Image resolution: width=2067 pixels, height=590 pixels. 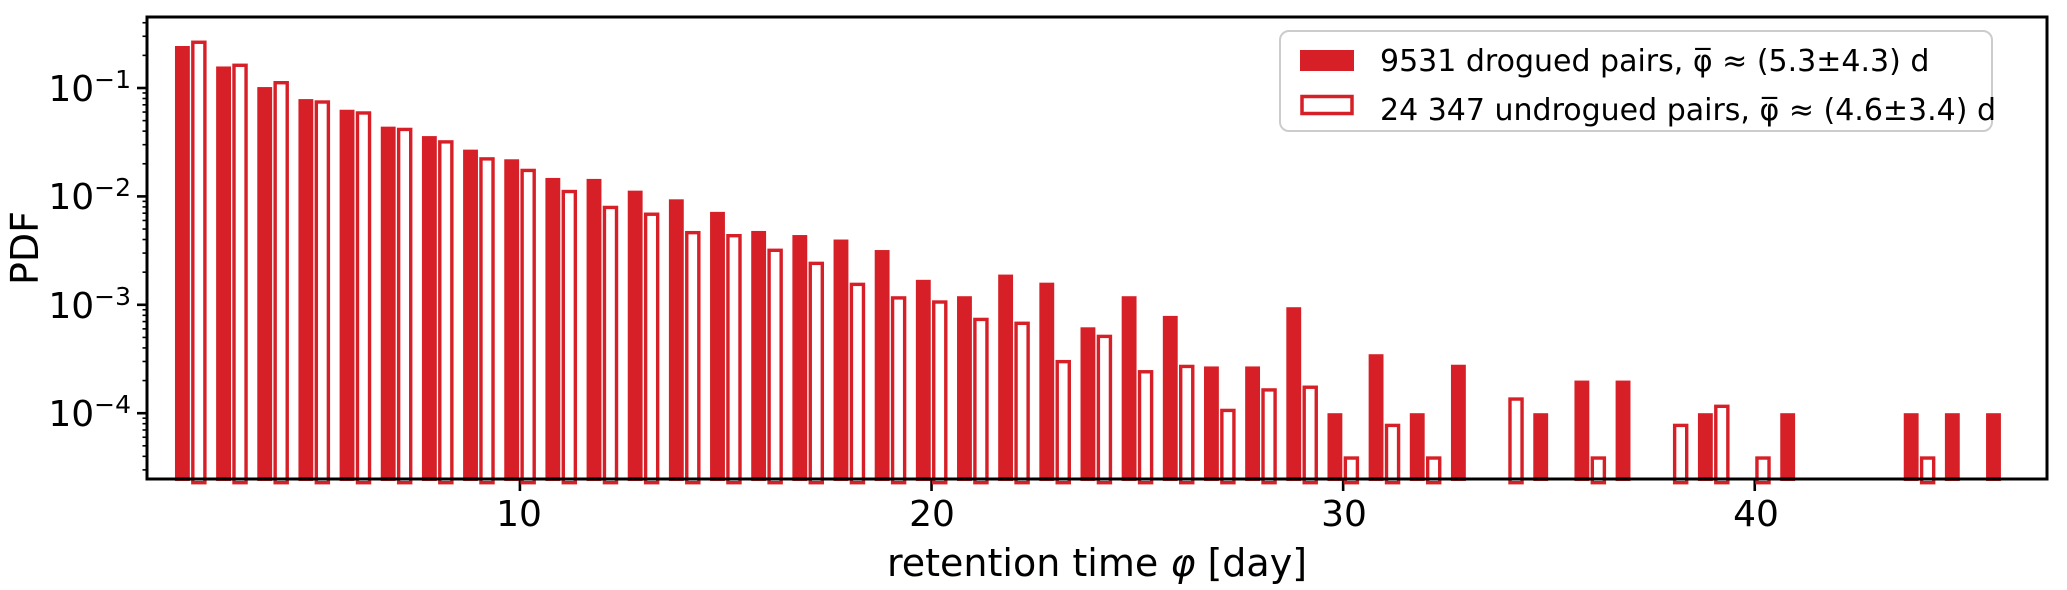 I want to click on x-tick-label: 30, so click(x=1344, y=514).